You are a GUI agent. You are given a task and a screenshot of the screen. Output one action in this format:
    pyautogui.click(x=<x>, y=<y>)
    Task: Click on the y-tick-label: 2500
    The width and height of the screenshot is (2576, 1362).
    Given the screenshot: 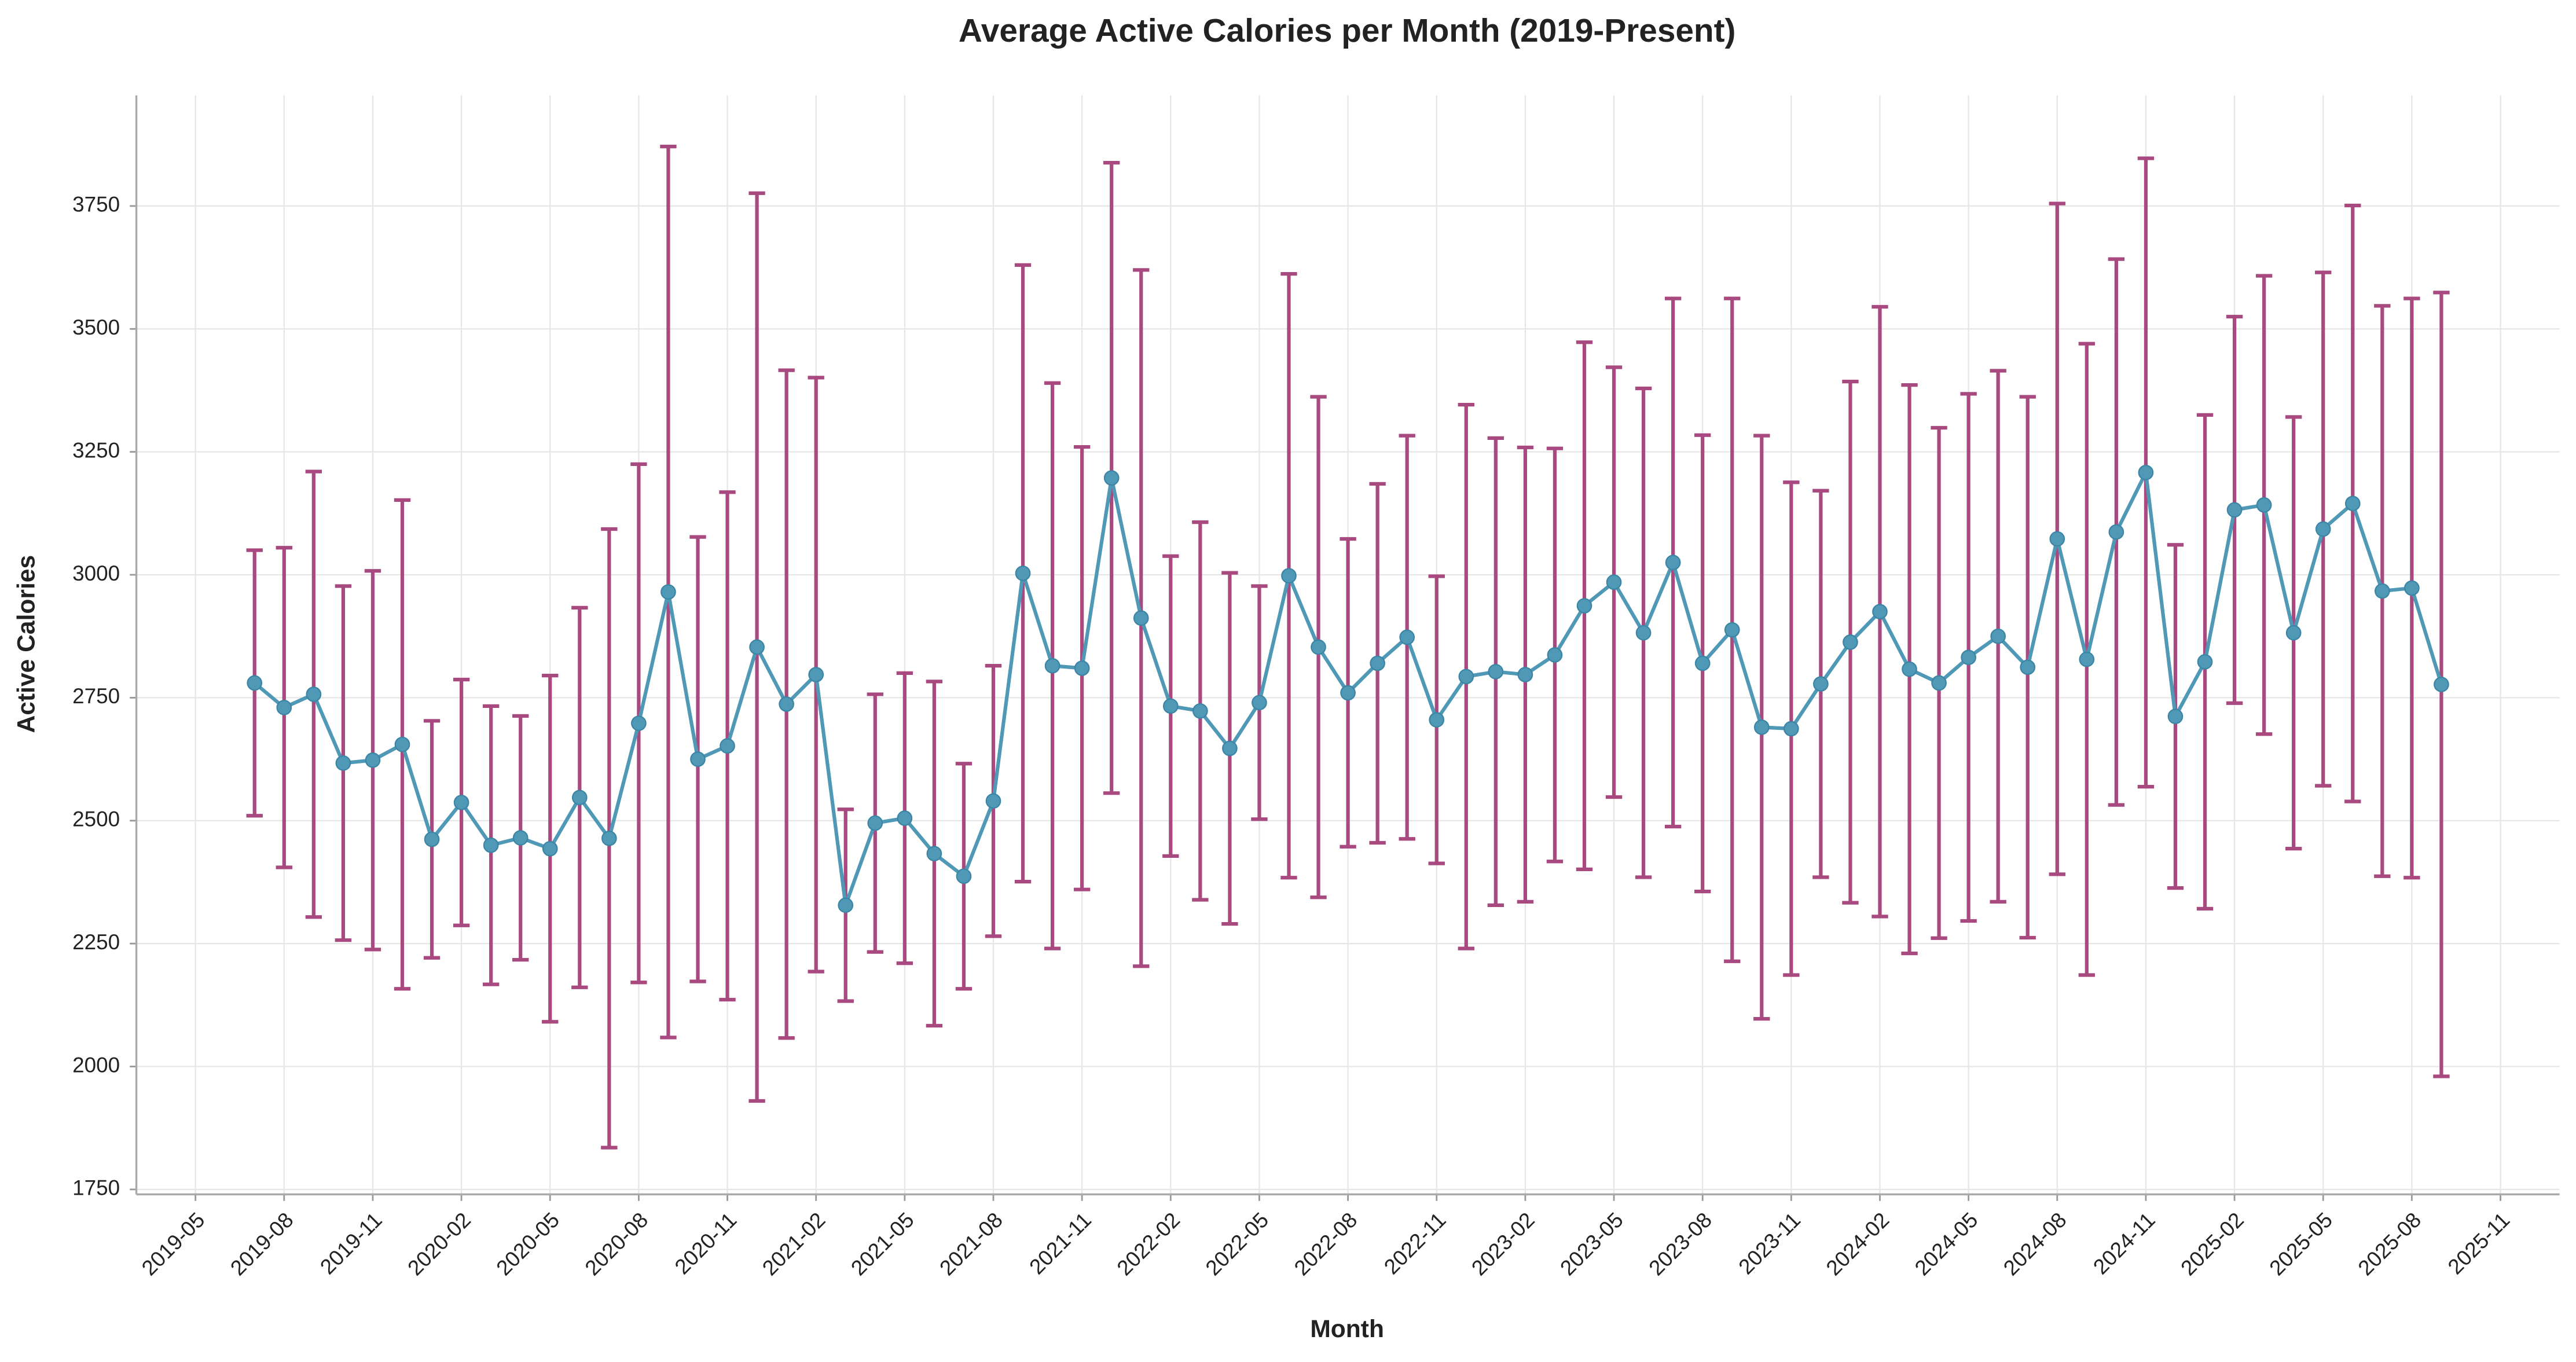 What is the action you would take?
    pyautogui.click(x=96, y=819)
    